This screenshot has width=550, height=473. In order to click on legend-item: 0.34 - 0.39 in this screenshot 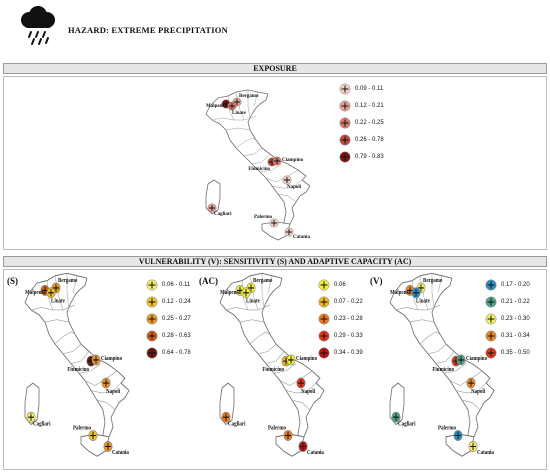, I will do `click(340, 353)`.